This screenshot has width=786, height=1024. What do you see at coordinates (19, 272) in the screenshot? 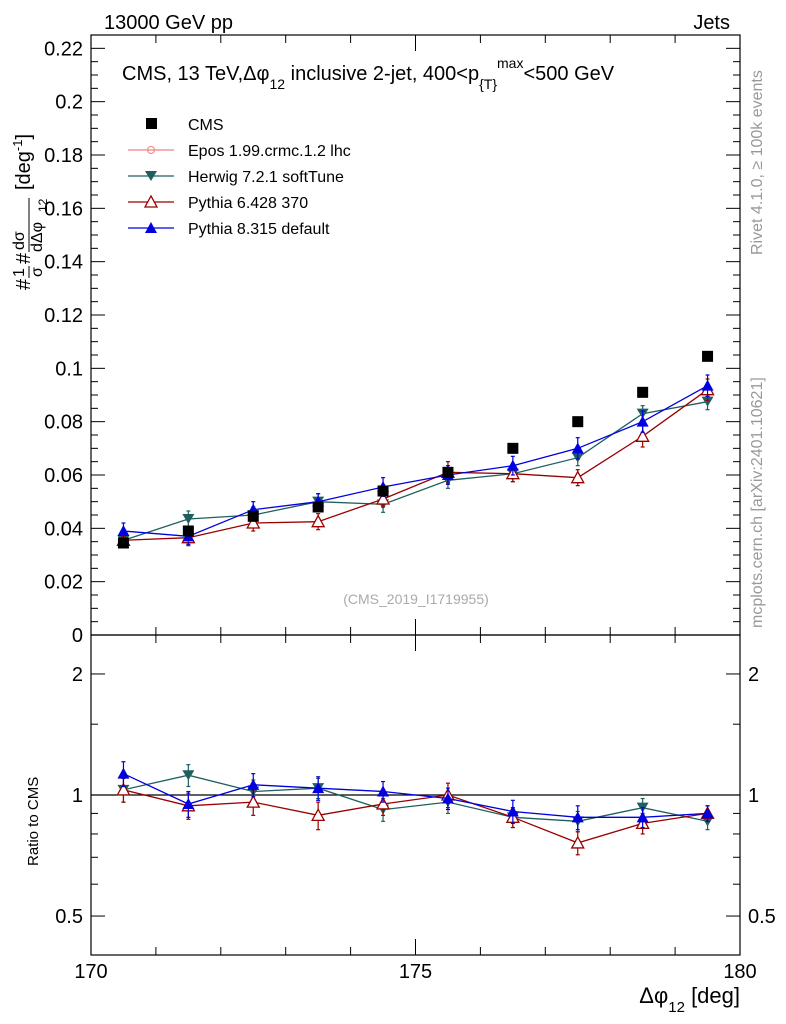
I see `svg-text: 1` at bounding box center [19, 272].